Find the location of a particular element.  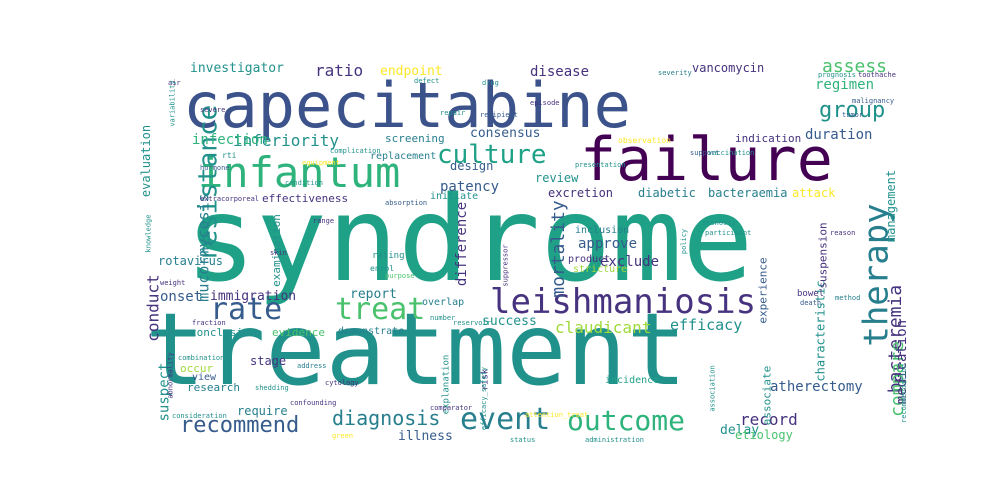

cloud-word: group is located at coordinates (852, 110).